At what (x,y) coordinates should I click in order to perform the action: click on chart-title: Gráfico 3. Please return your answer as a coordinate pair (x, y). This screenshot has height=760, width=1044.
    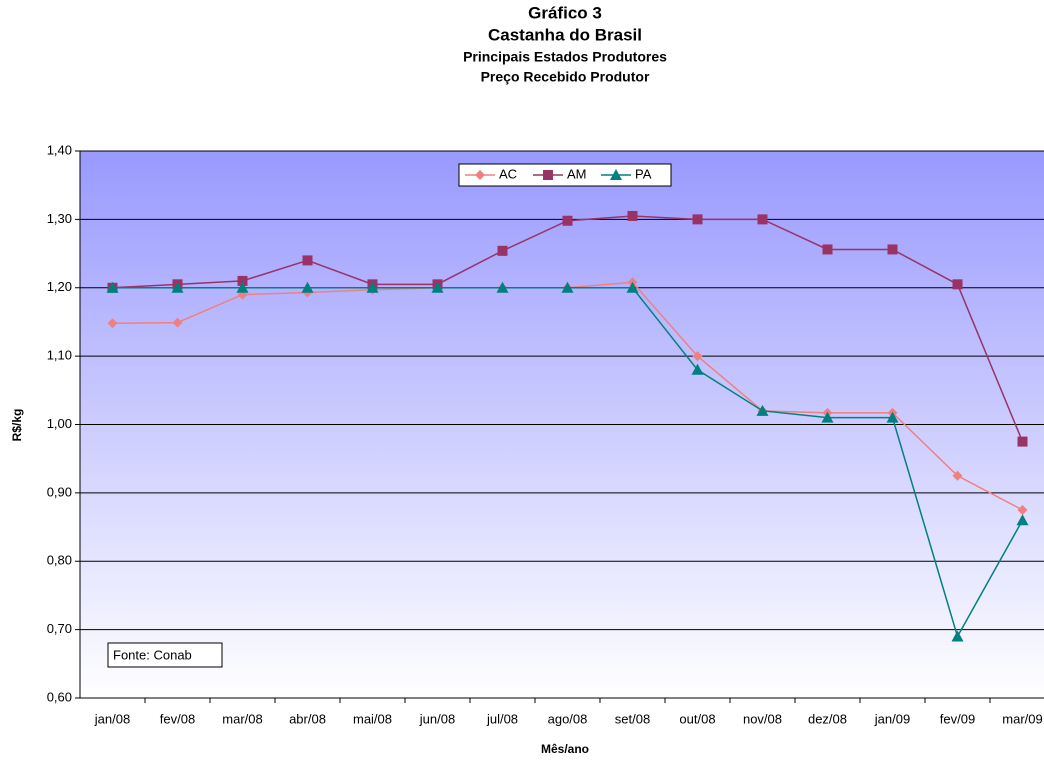
    Looking at the image, I should click on (565, 12).